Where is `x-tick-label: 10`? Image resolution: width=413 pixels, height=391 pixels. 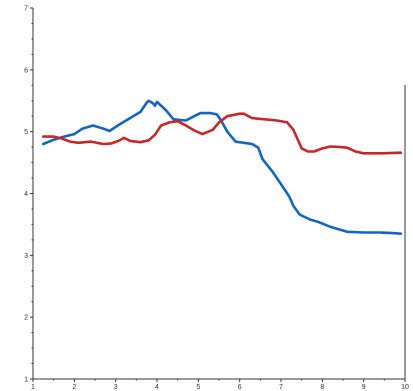 x-tick-label: 10 is located at coordinates (405, 387).